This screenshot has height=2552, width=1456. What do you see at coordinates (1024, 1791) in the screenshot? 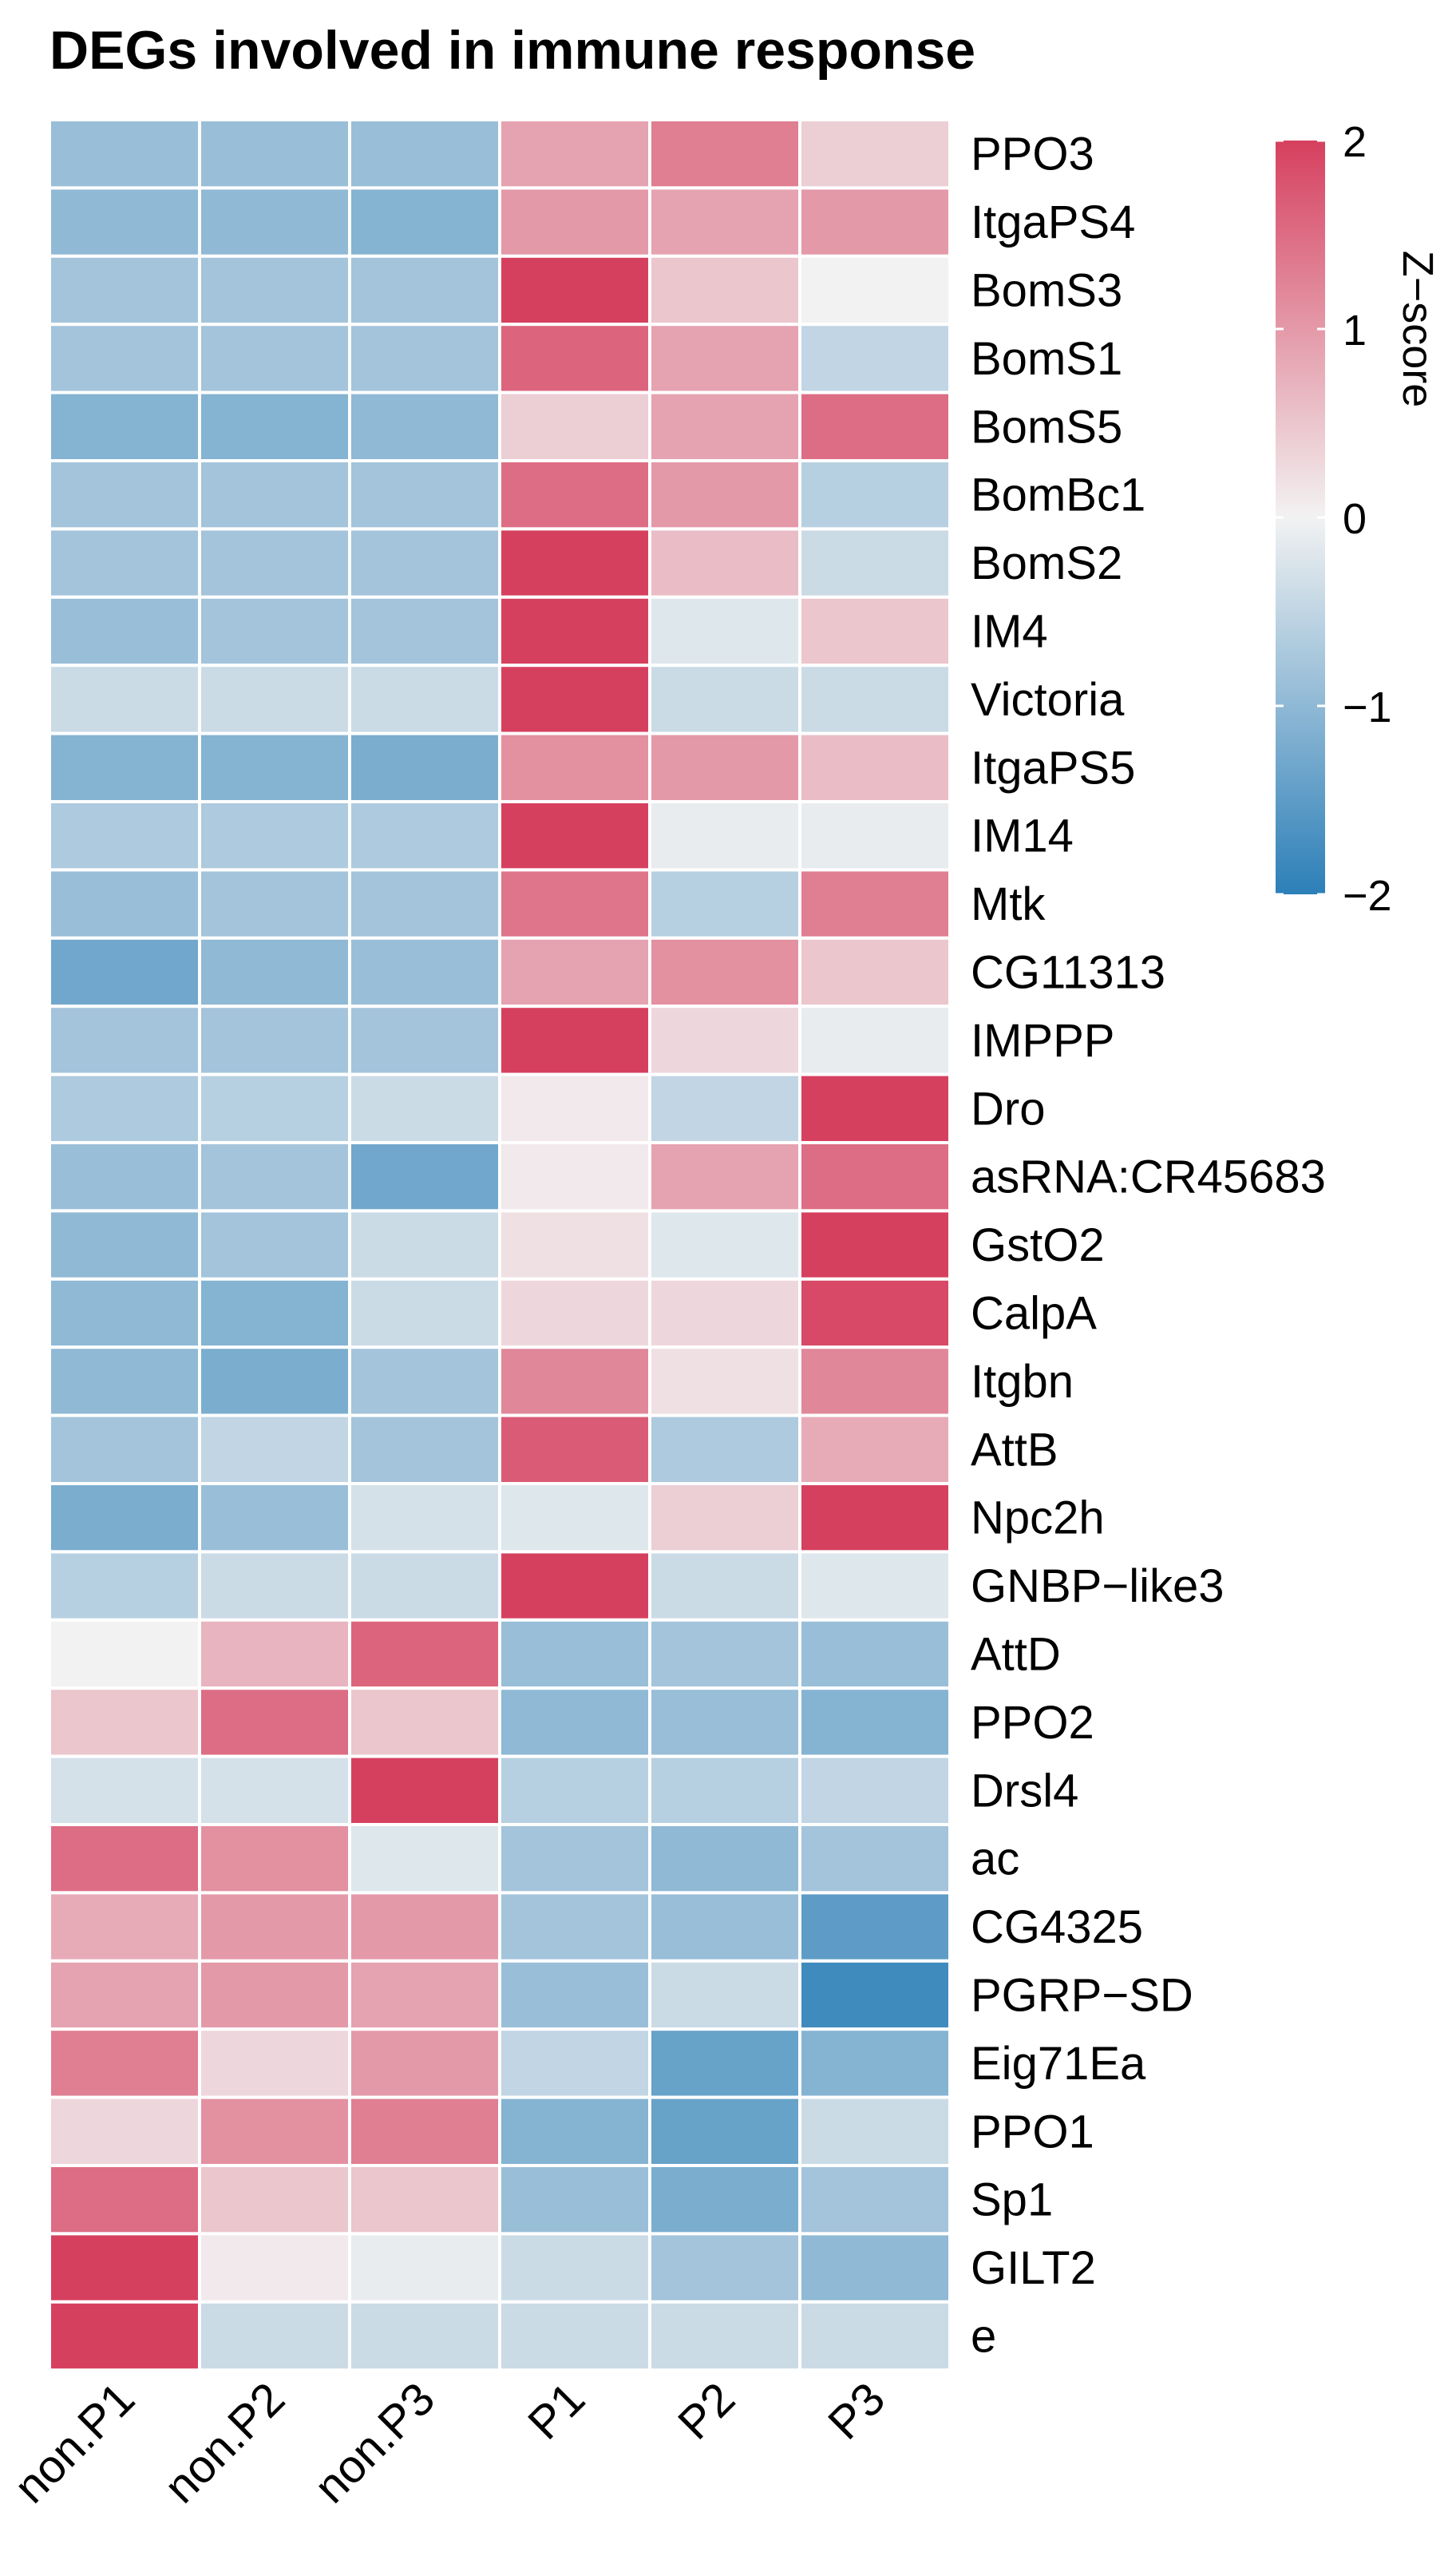
I see `row-label: Drsl4` at bounding box center [1024, 1791].